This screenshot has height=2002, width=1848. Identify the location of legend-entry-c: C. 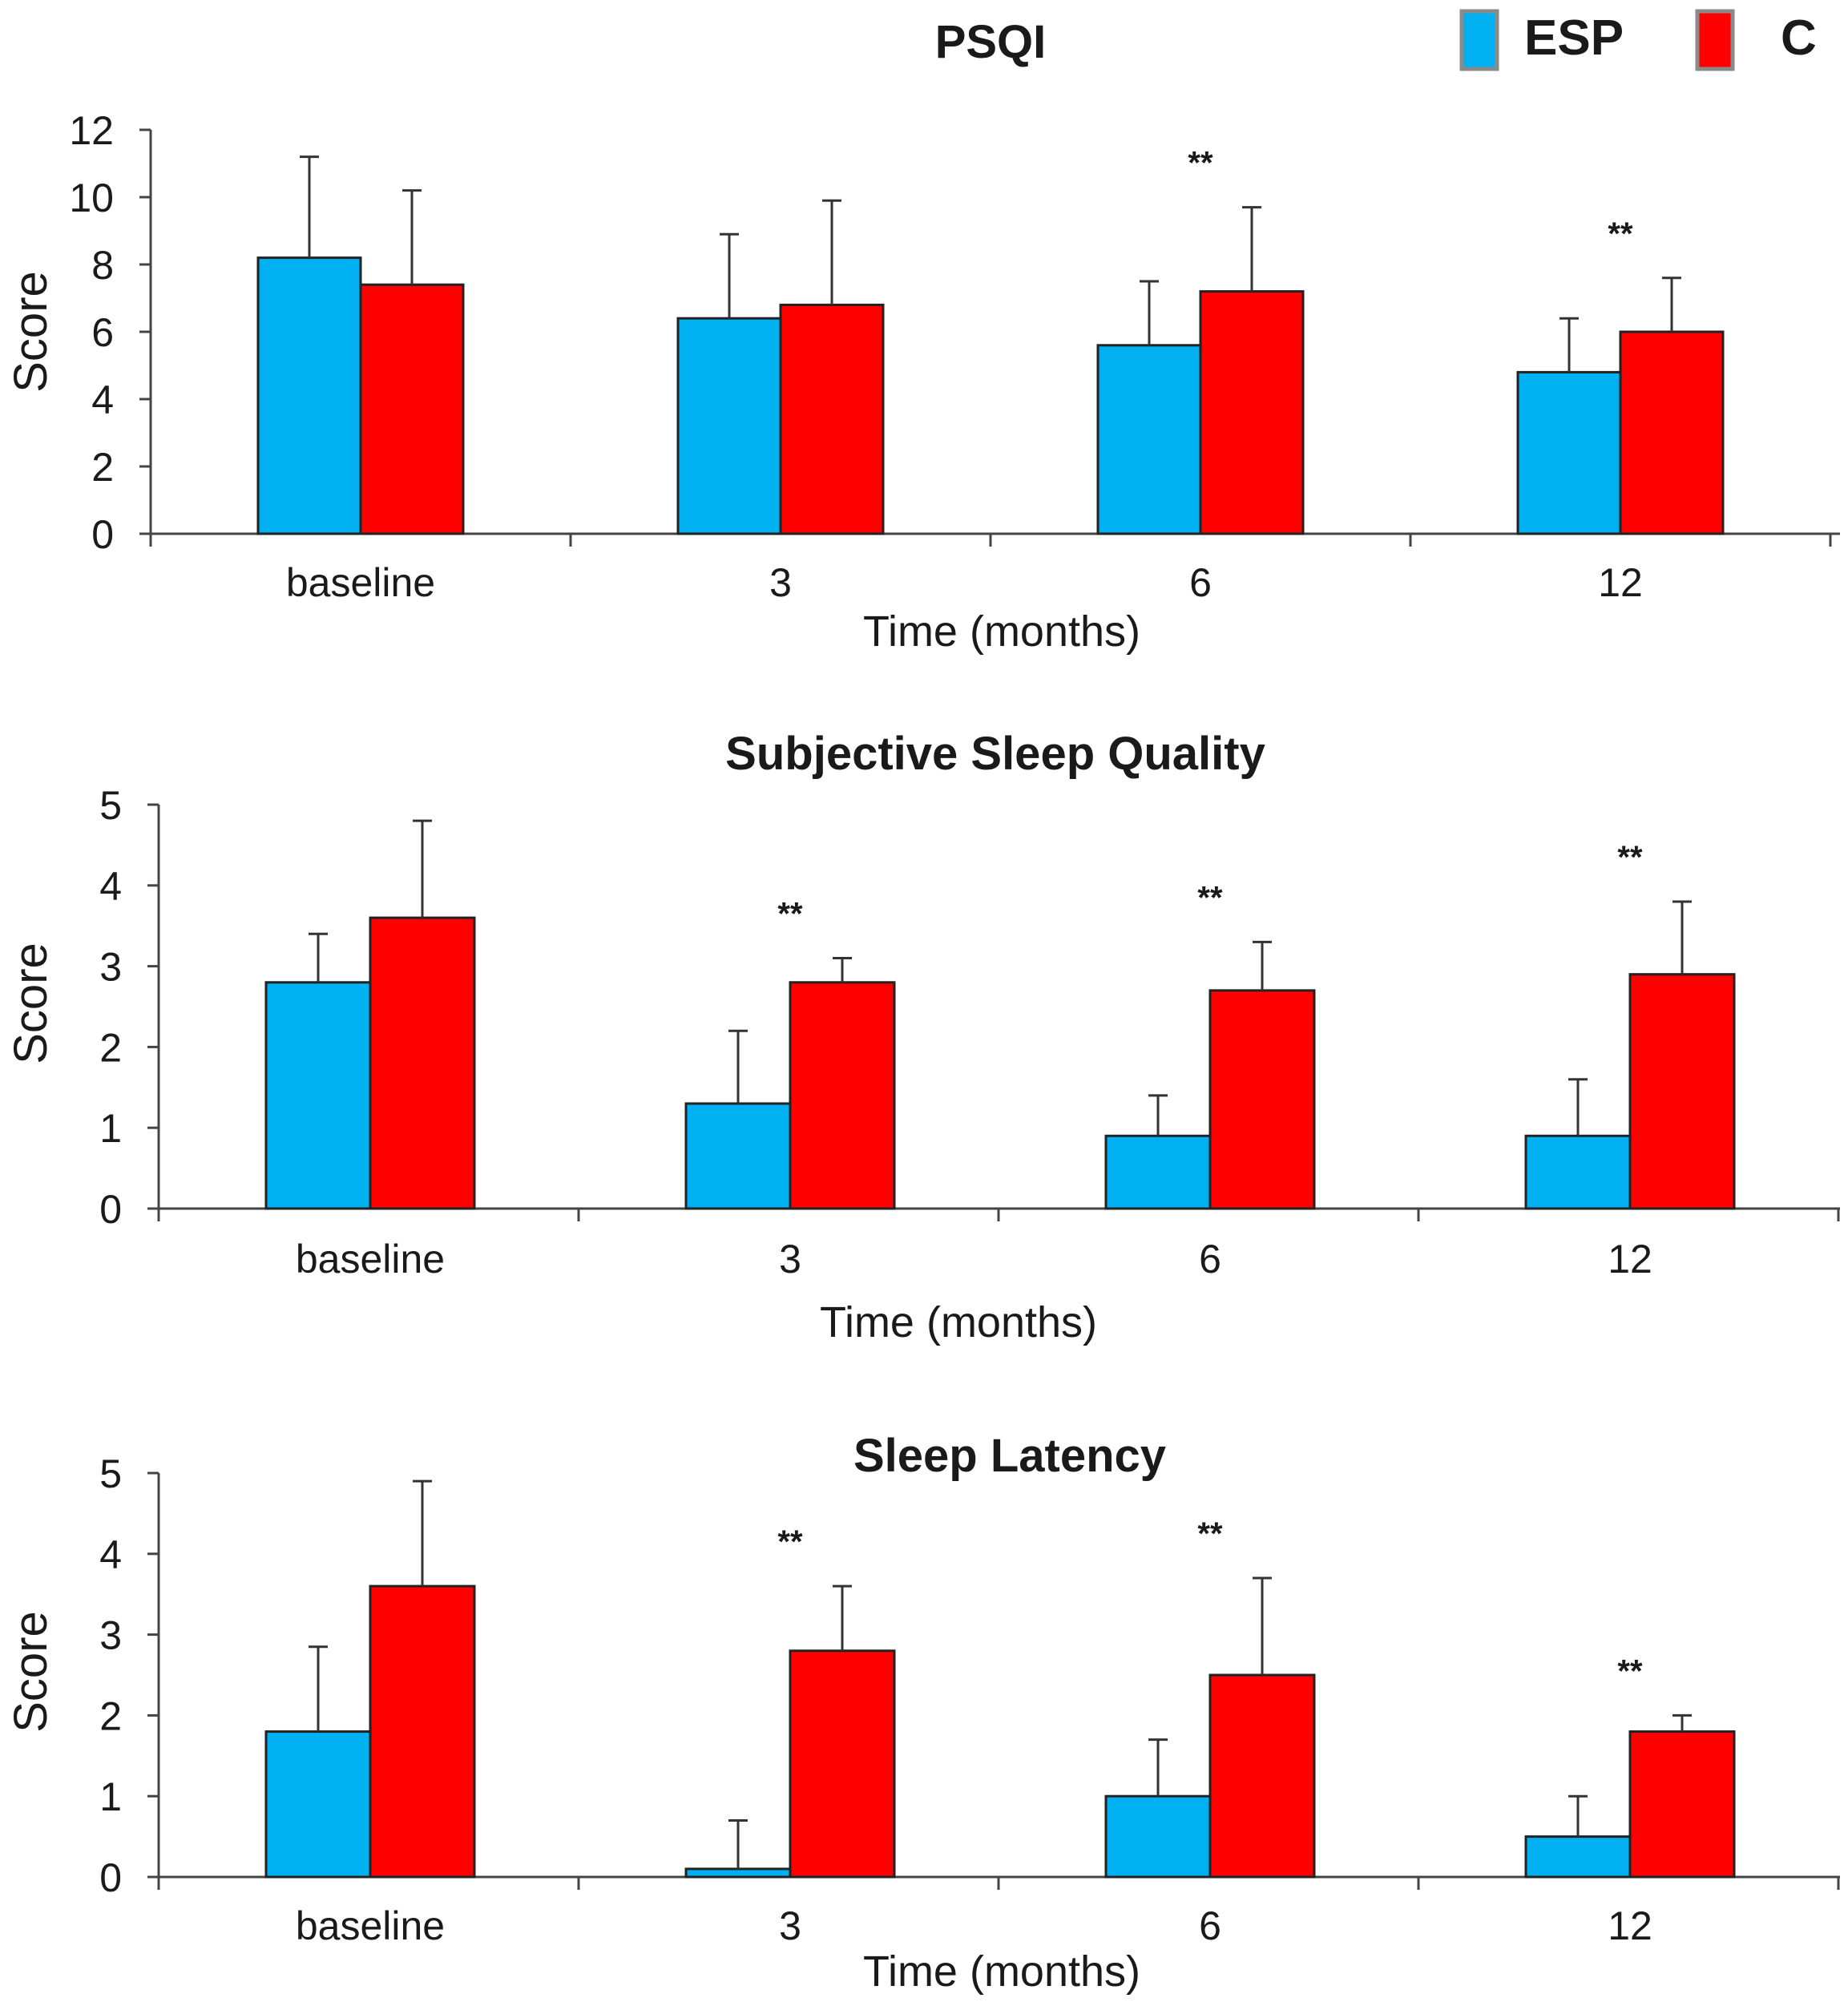
(1756, 40).